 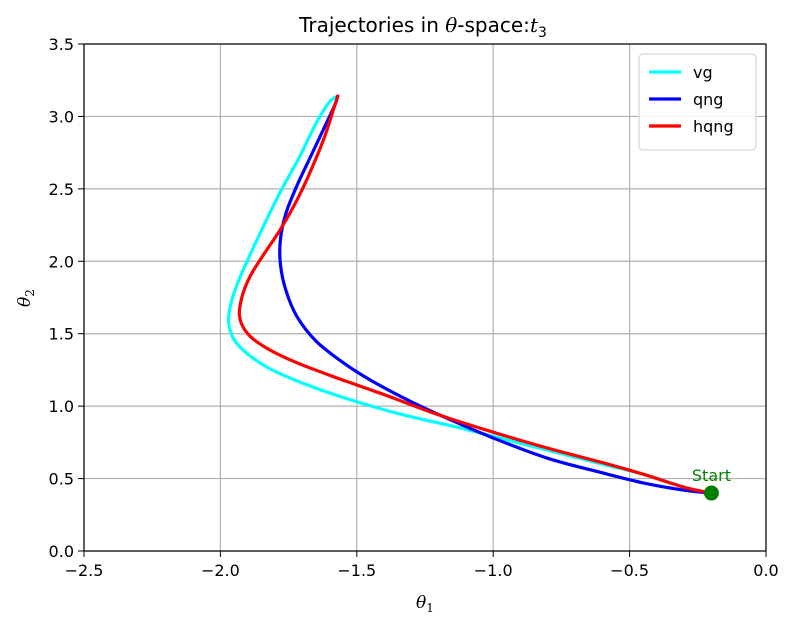 What do you see at coordinates (61, 44) in the screenshot?
I see `y-tick-label: 3.5` at bounding box center [61, 44].